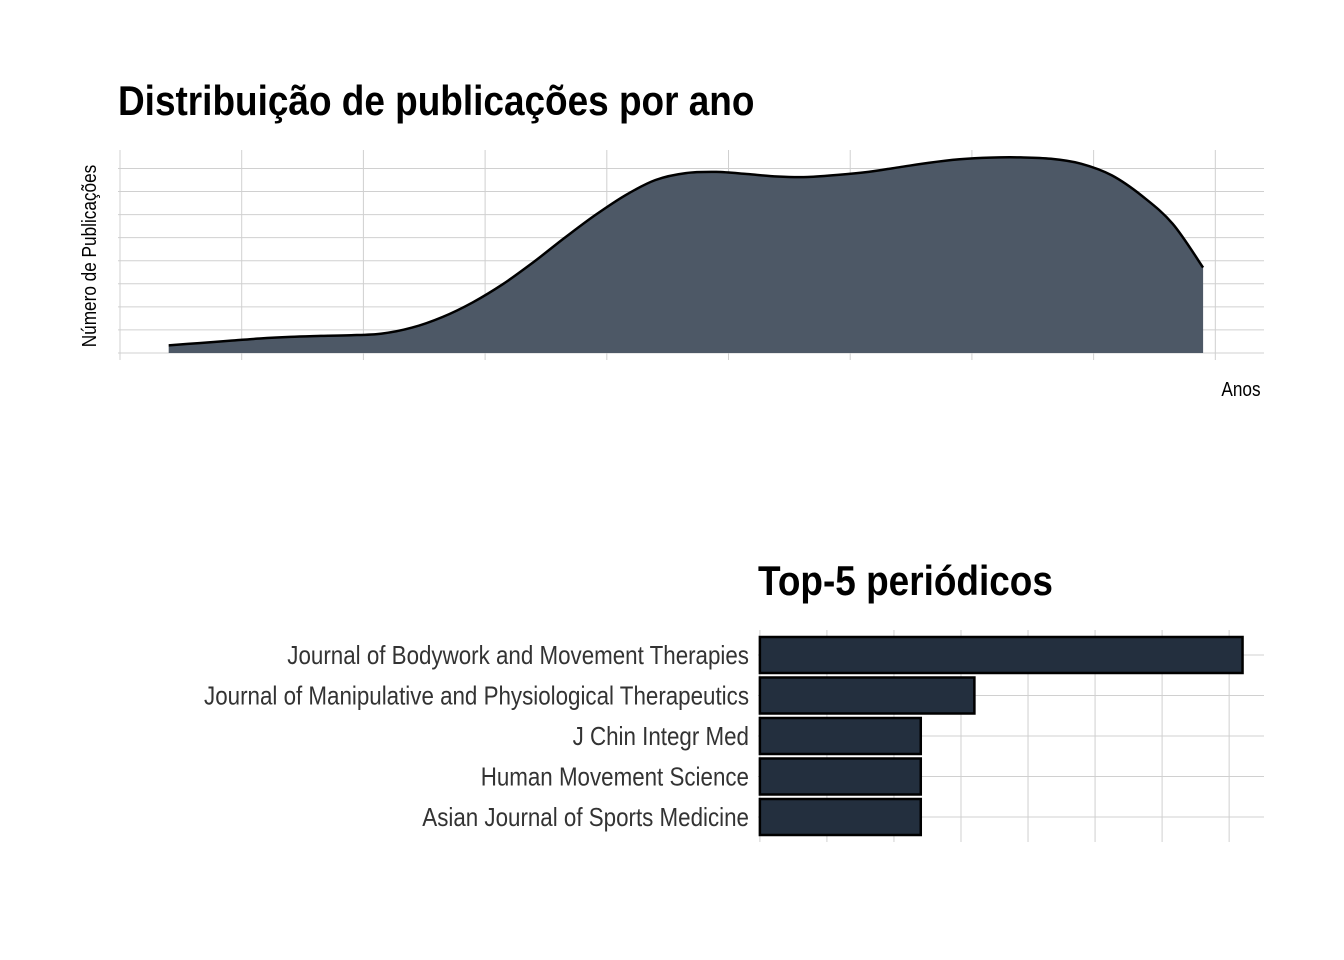 This screenshot has height=960, width=1344. Describe the element at coordinates (1240, 389) in the screenshot. I see `x-axis-label: Anos` at that location.